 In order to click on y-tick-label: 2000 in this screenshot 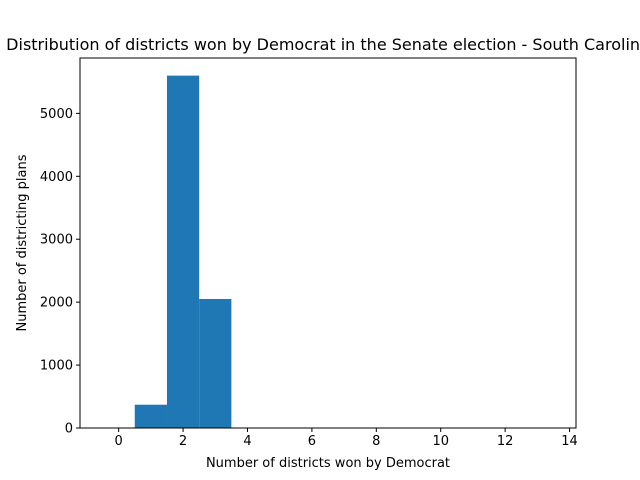, I will do `click(56, 303)`.